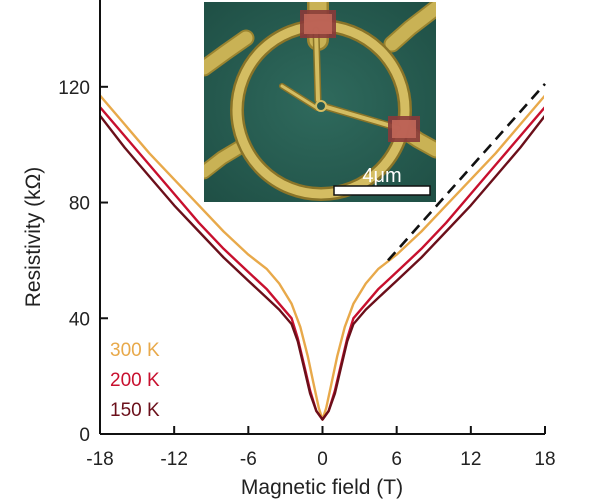 This screenshot has height=500, width=600. Describe the element at coordinates (248, 459) in the screenshot. I see `x-tick-label: -6` at that location.